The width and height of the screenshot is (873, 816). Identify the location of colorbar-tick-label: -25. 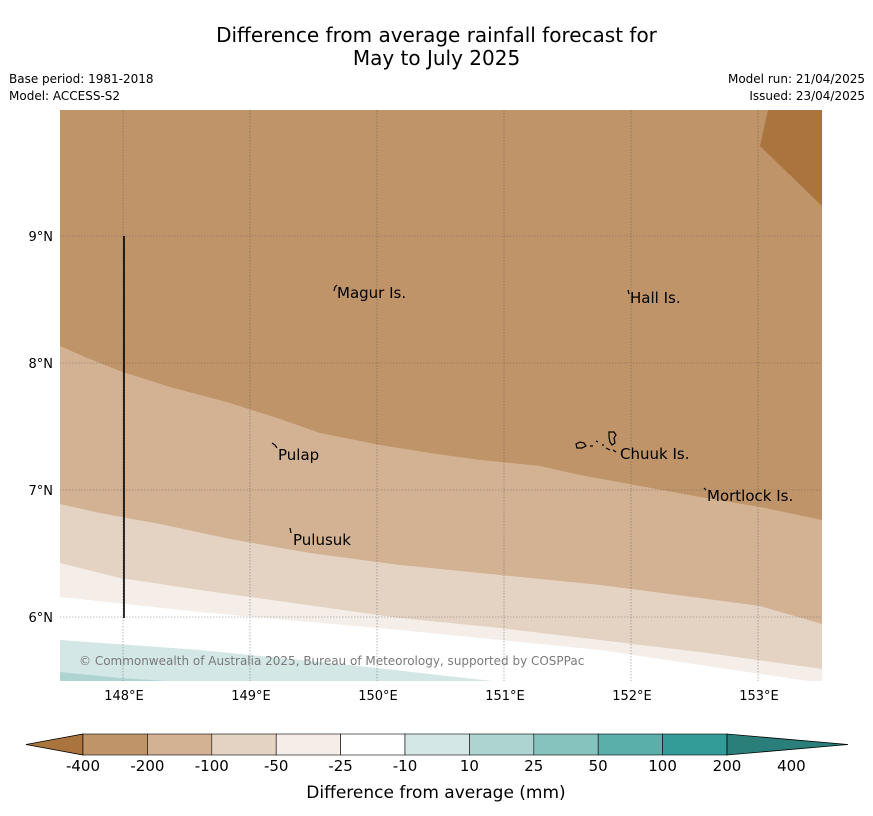
(340, 766).